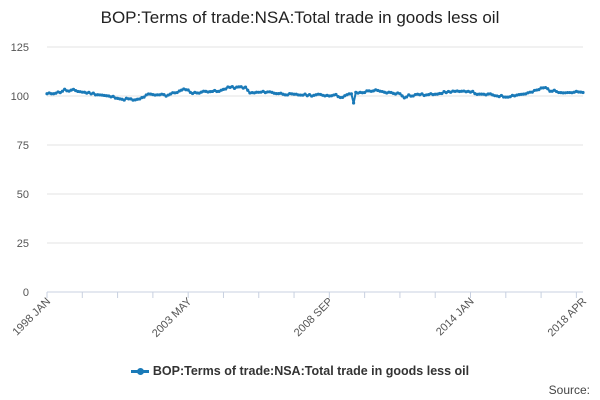 This screenshot has width=600, height=400. What do you see at coordinates (455, 317) in the screenshot?
I see `x-tick-label-3: 2014 JAN` at bounding box center [455, 317].